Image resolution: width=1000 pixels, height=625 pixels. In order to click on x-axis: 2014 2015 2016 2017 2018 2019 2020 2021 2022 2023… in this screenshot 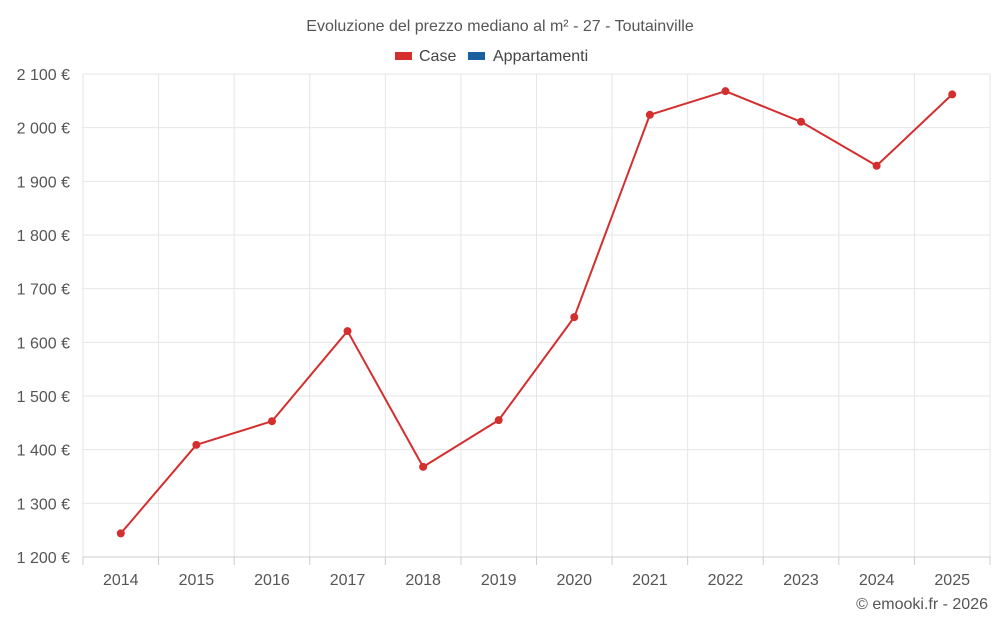, I will do `click(536, 572)`.